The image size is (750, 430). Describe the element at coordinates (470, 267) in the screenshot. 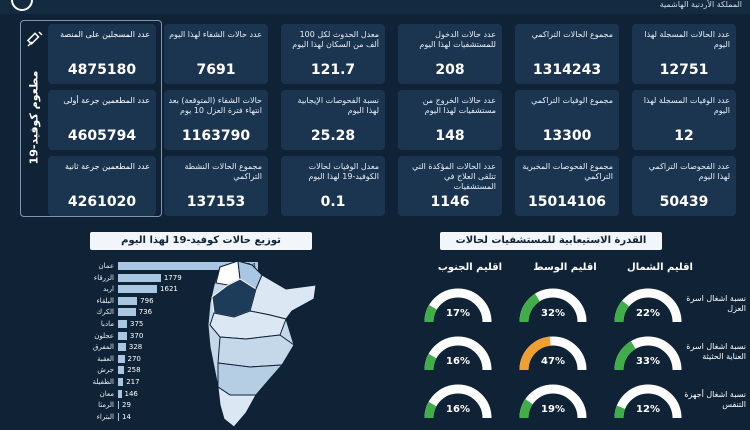

I see `region-south-header: اقليم الجنوب` at that location.